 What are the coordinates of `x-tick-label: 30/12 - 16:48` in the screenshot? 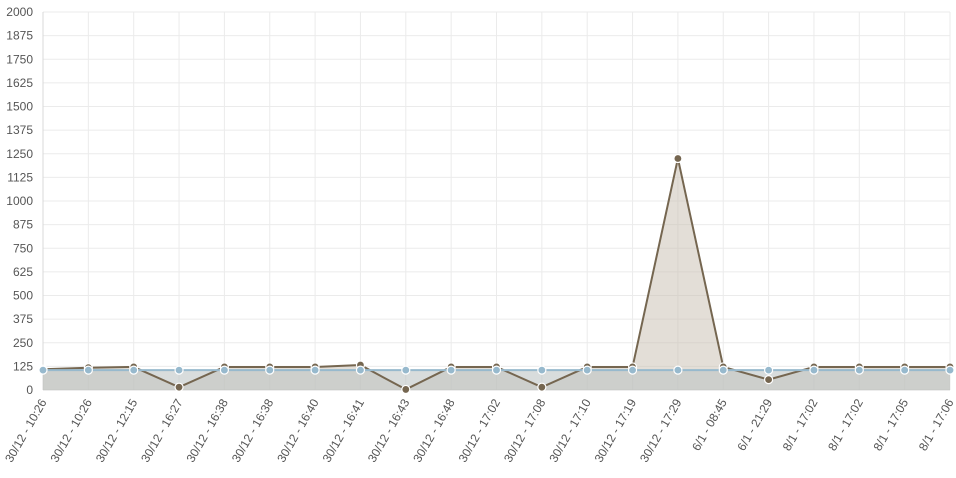 It's located at (434, 430).